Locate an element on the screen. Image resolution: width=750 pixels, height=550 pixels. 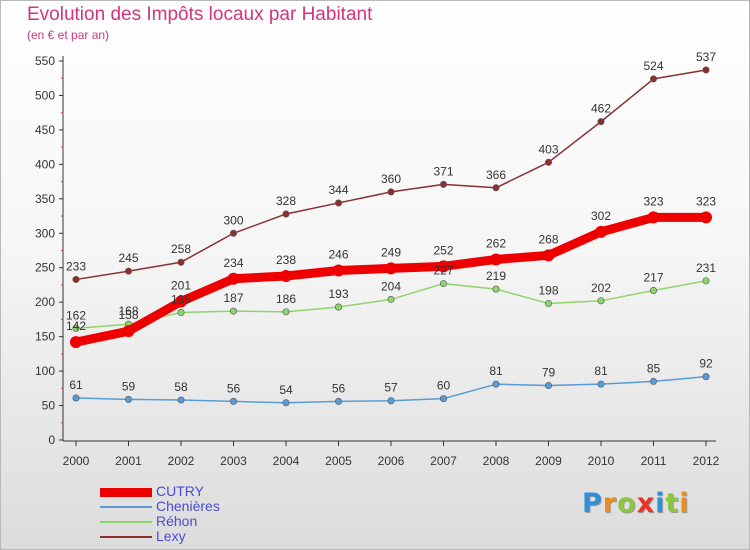
data-label-rehon: 198 is located at coordinates (548, 291).